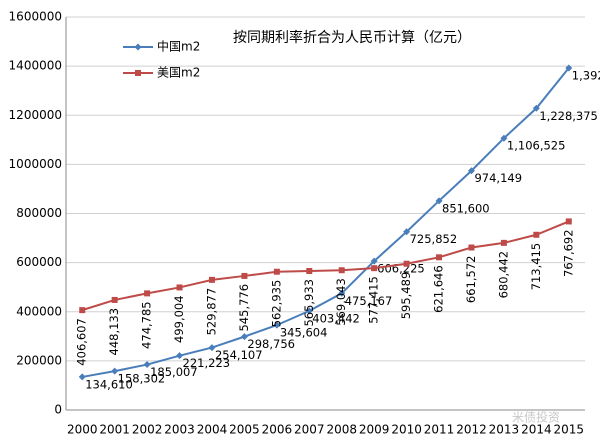  Describe the element at coordinates (244, 308) in the screenshot. I see `data-label: 545,776` at that location.